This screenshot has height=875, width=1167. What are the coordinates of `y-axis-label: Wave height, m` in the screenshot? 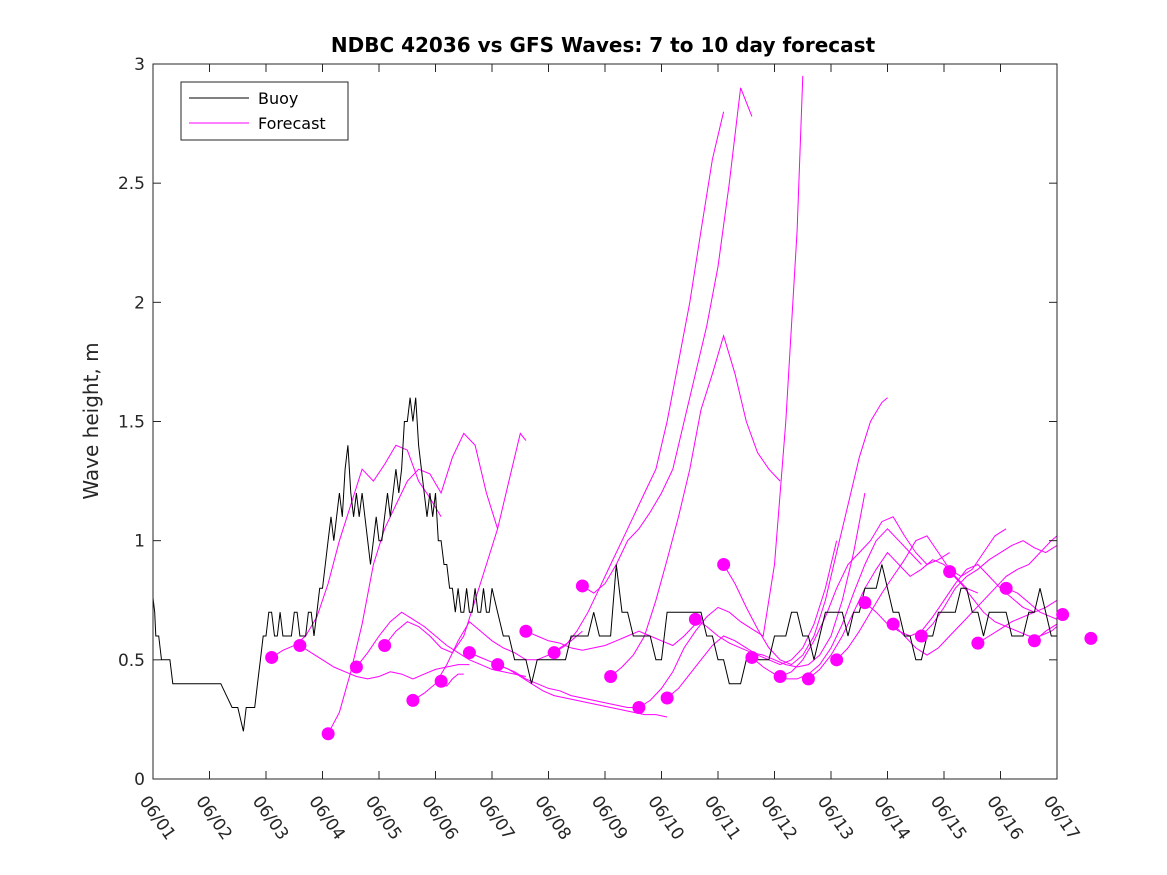 It's located at (91, 420).